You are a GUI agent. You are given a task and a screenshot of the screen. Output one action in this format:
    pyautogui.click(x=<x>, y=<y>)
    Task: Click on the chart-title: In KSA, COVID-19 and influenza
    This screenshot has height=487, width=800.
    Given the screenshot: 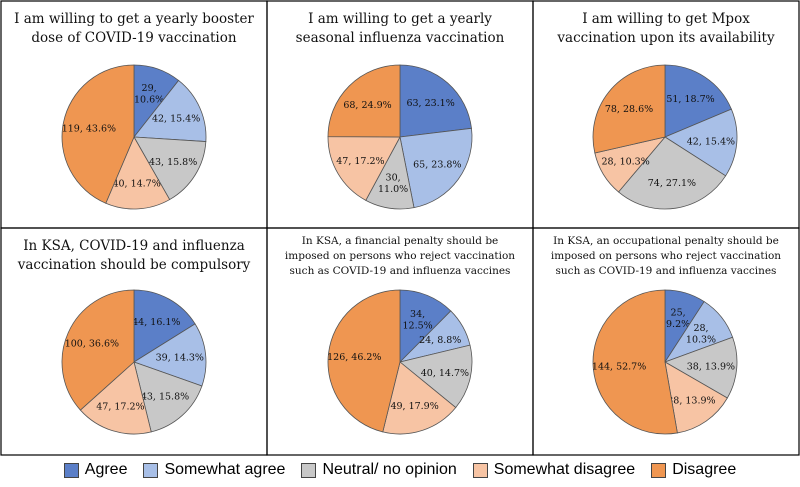 What is the action you would take?
    pyautogui.click(x=134, y=246)
    